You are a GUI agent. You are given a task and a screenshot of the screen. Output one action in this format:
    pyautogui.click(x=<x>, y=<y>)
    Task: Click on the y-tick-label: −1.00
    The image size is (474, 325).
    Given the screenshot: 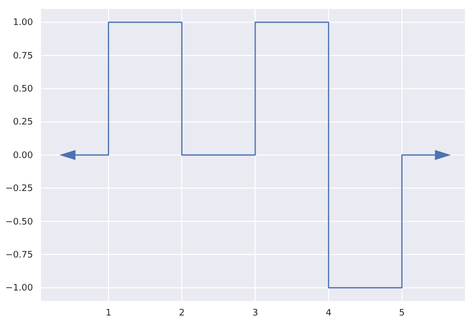 What is the action you would take?
    pyautogui.click(x=19, y=289)
    